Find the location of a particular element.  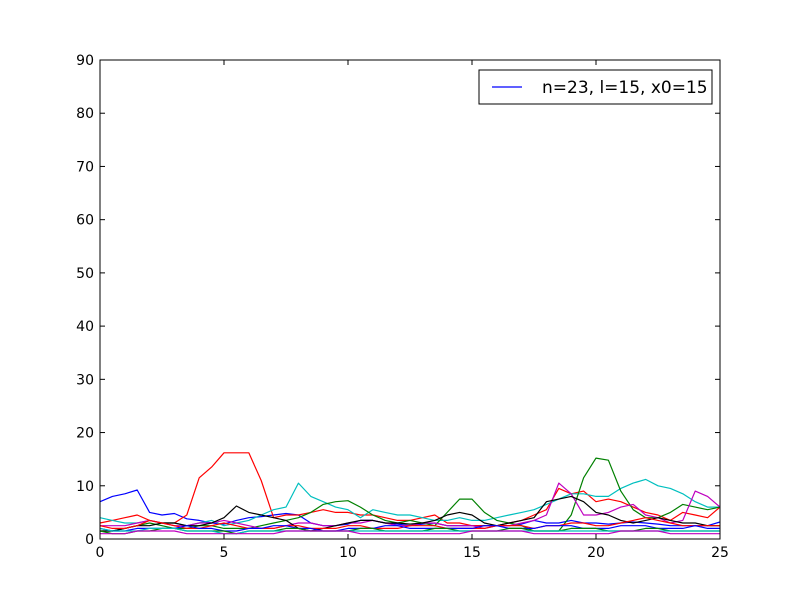

y-tick-label: 60 is located at coordinates (85, 221).